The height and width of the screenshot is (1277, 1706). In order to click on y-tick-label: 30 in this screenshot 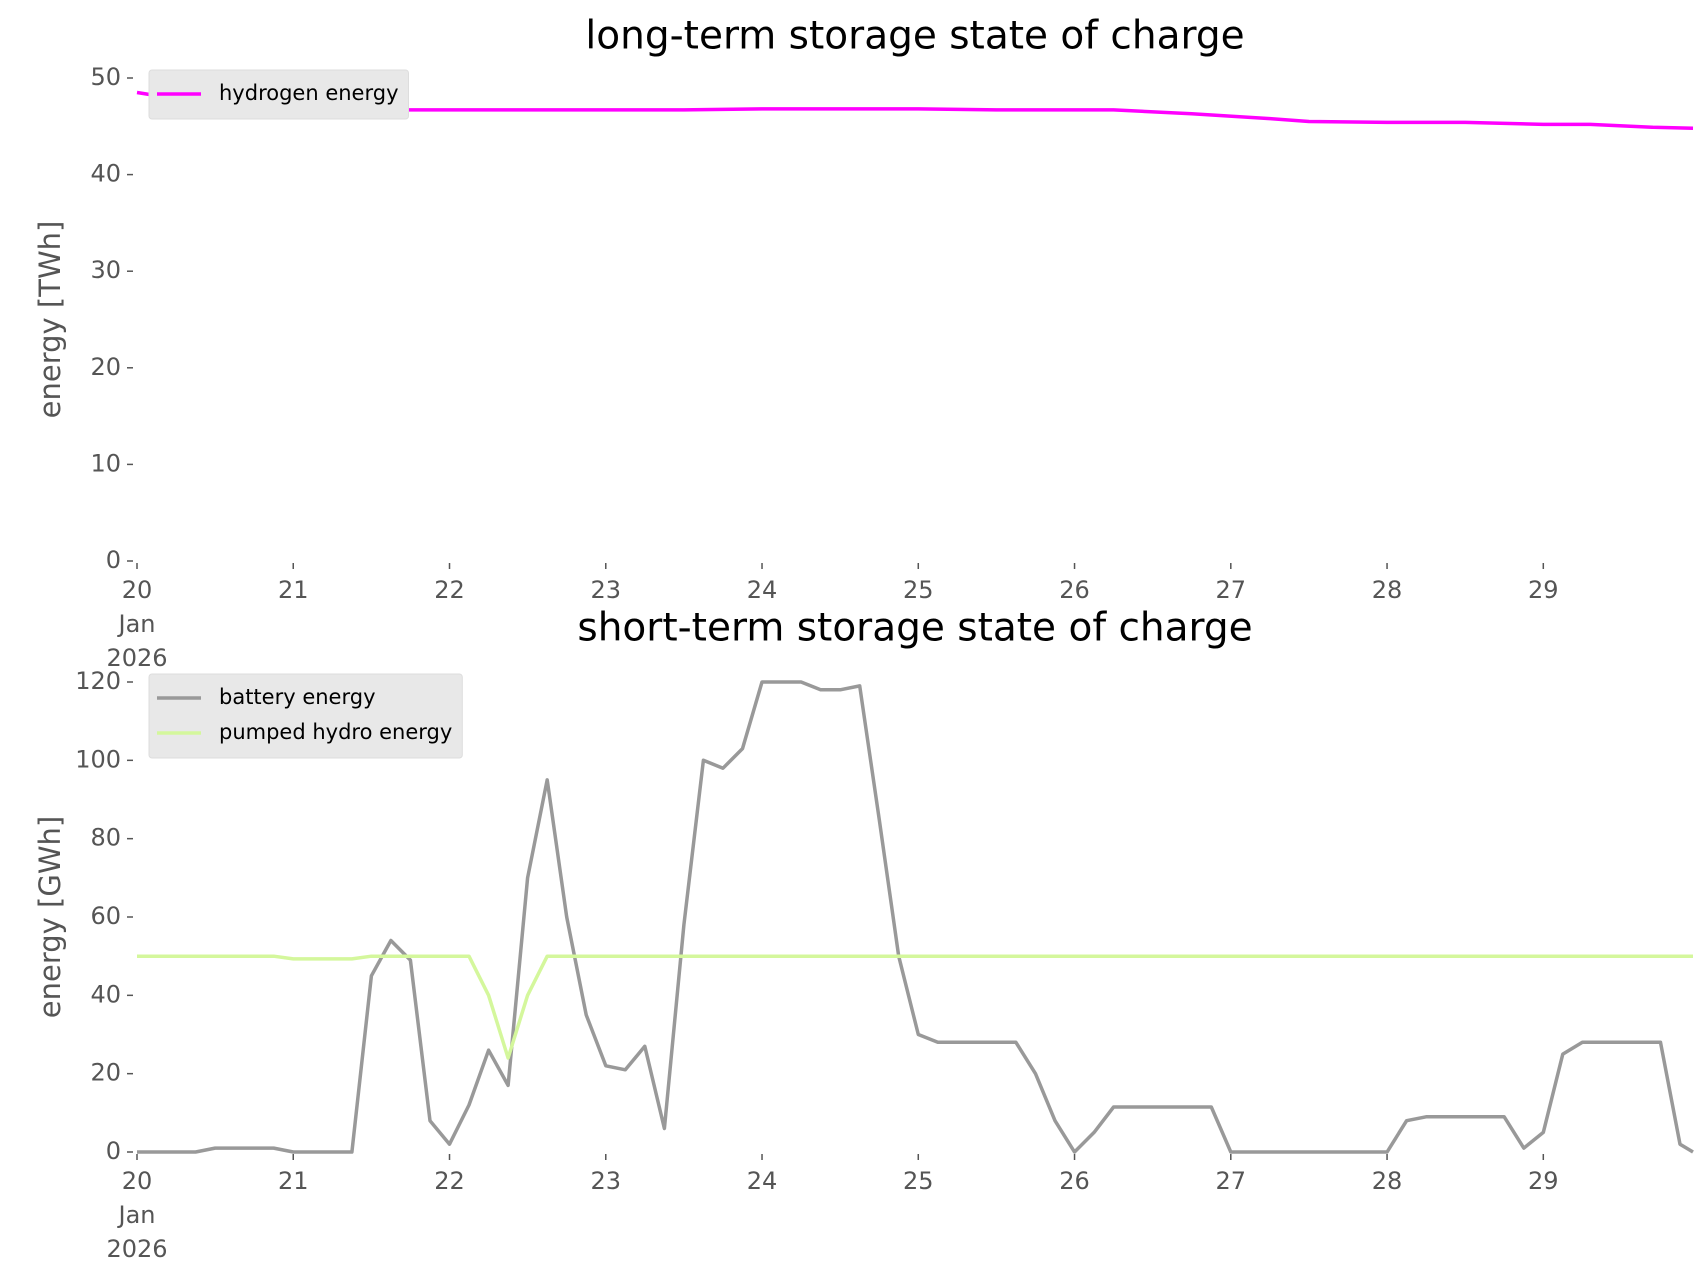, I will do `click(105, 270)`.